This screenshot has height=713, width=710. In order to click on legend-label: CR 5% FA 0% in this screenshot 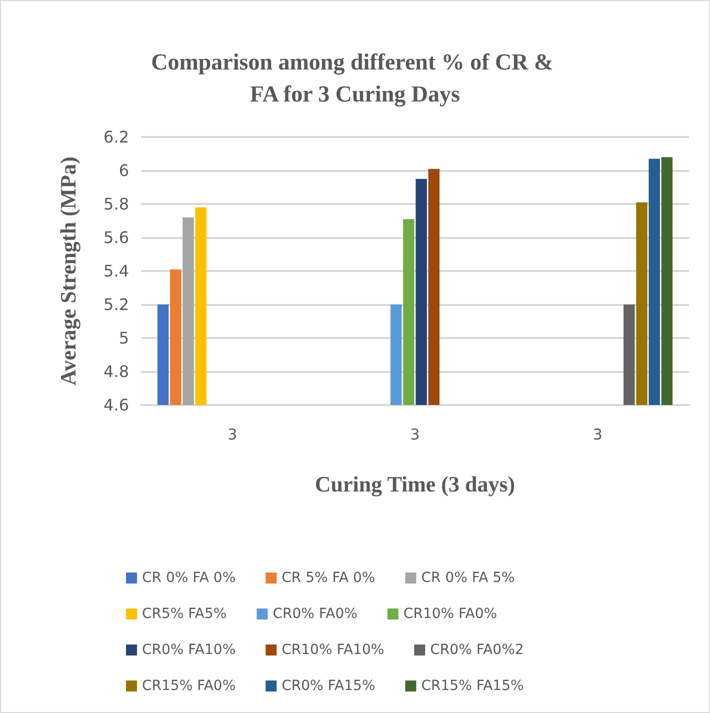, I will do `click(329, 578)`.